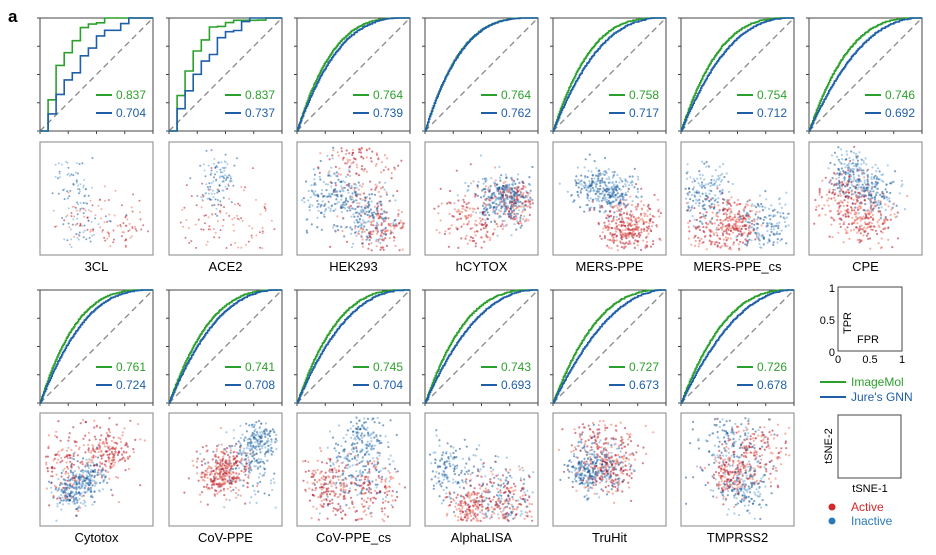 The image size is (936, 555). What do you see at coordinates (900, 113) in the screenshot?
I see `auc-gnn: 0.692` at bounding box center [900, 113].